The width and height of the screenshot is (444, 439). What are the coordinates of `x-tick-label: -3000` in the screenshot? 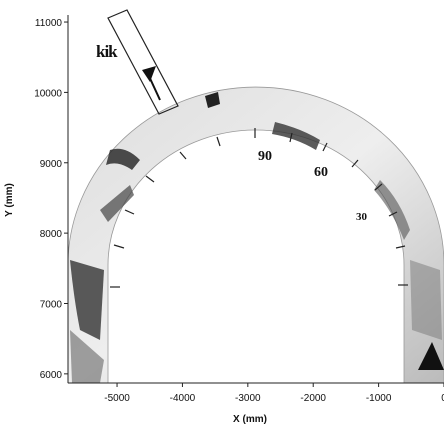 It's located at (248, 398).